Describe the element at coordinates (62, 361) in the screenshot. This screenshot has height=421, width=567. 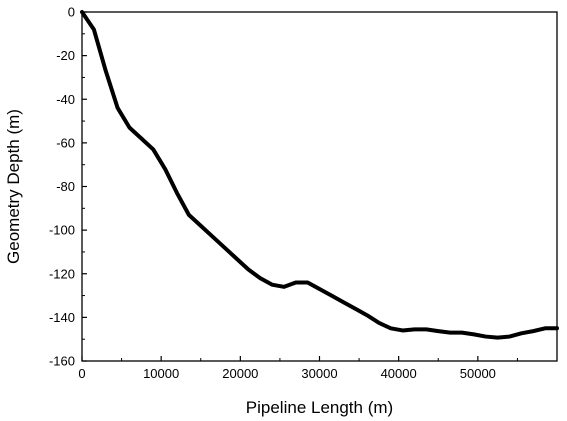
I see `y-tick-label: -160` at that location.